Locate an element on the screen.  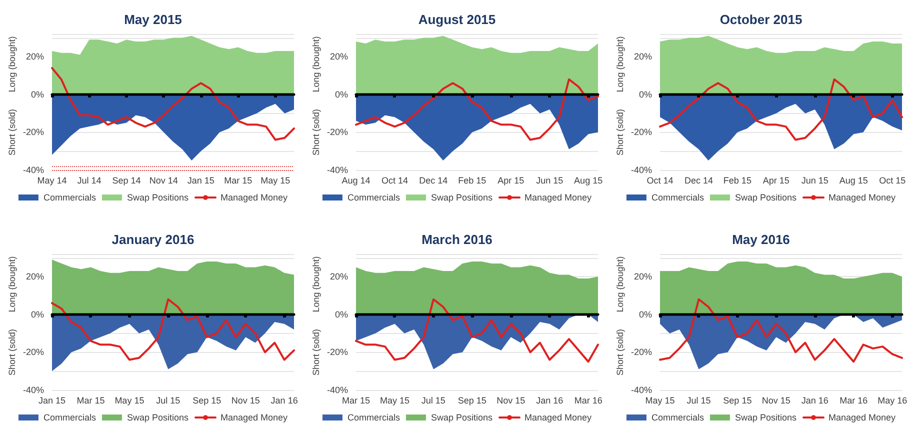
chart-title: October 2015 is located at coordinates (761, 19).